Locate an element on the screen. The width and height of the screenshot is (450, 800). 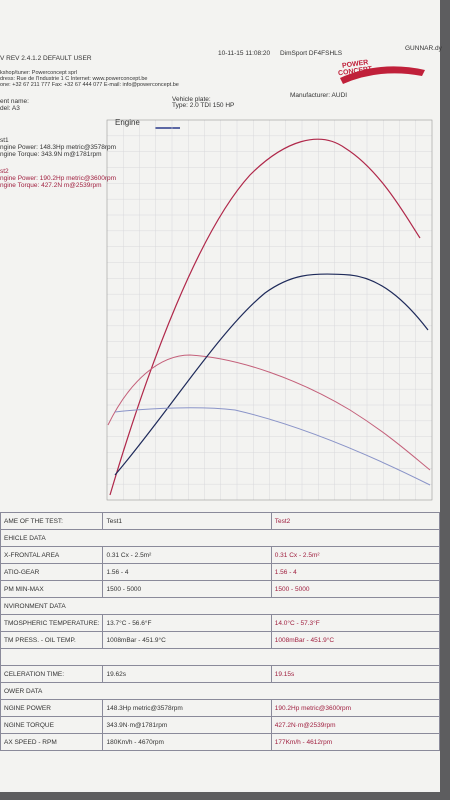
table-cell: X-FRONTAL AREA is located at coordinates (52, 555).